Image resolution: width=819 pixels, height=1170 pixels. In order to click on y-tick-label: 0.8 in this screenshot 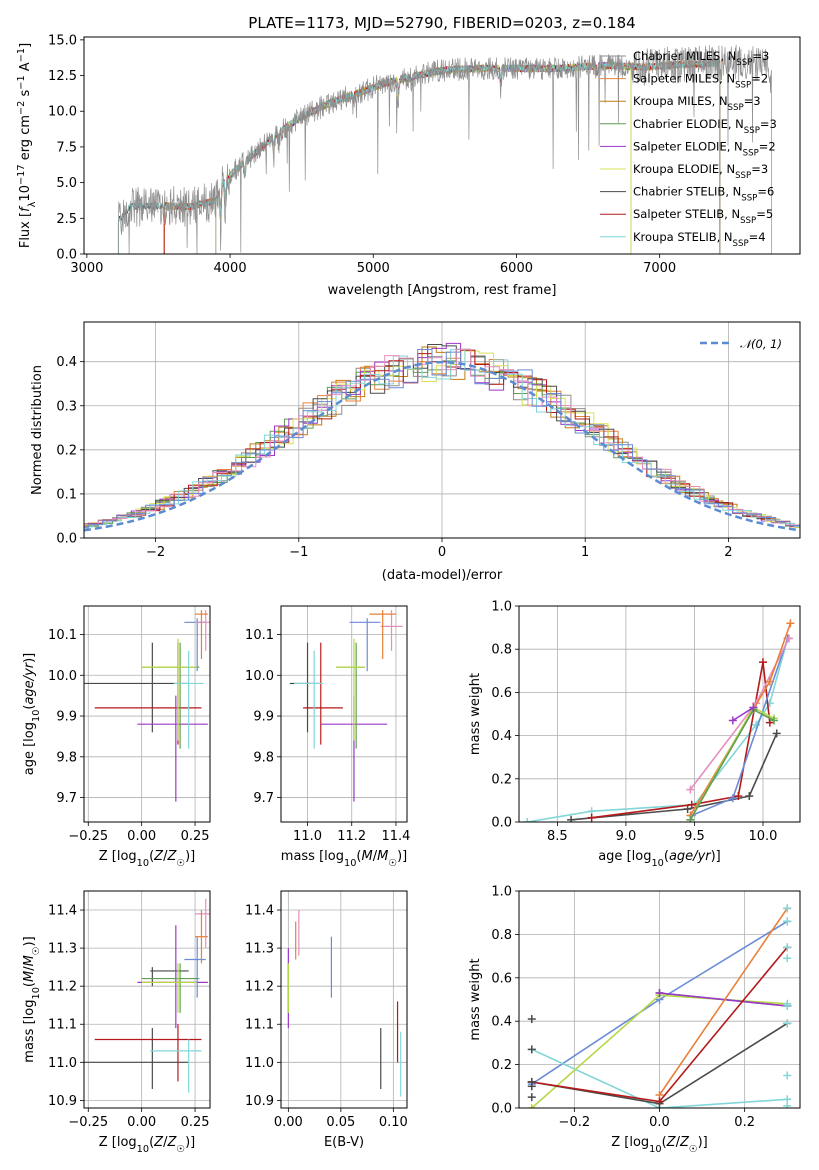, I will do `click(501, 650)`.